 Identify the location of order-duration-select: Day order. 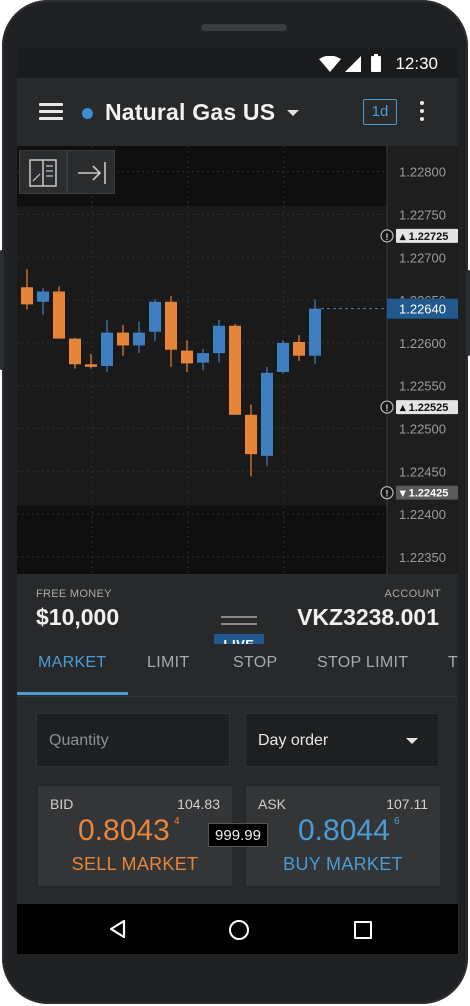
(342, 740).